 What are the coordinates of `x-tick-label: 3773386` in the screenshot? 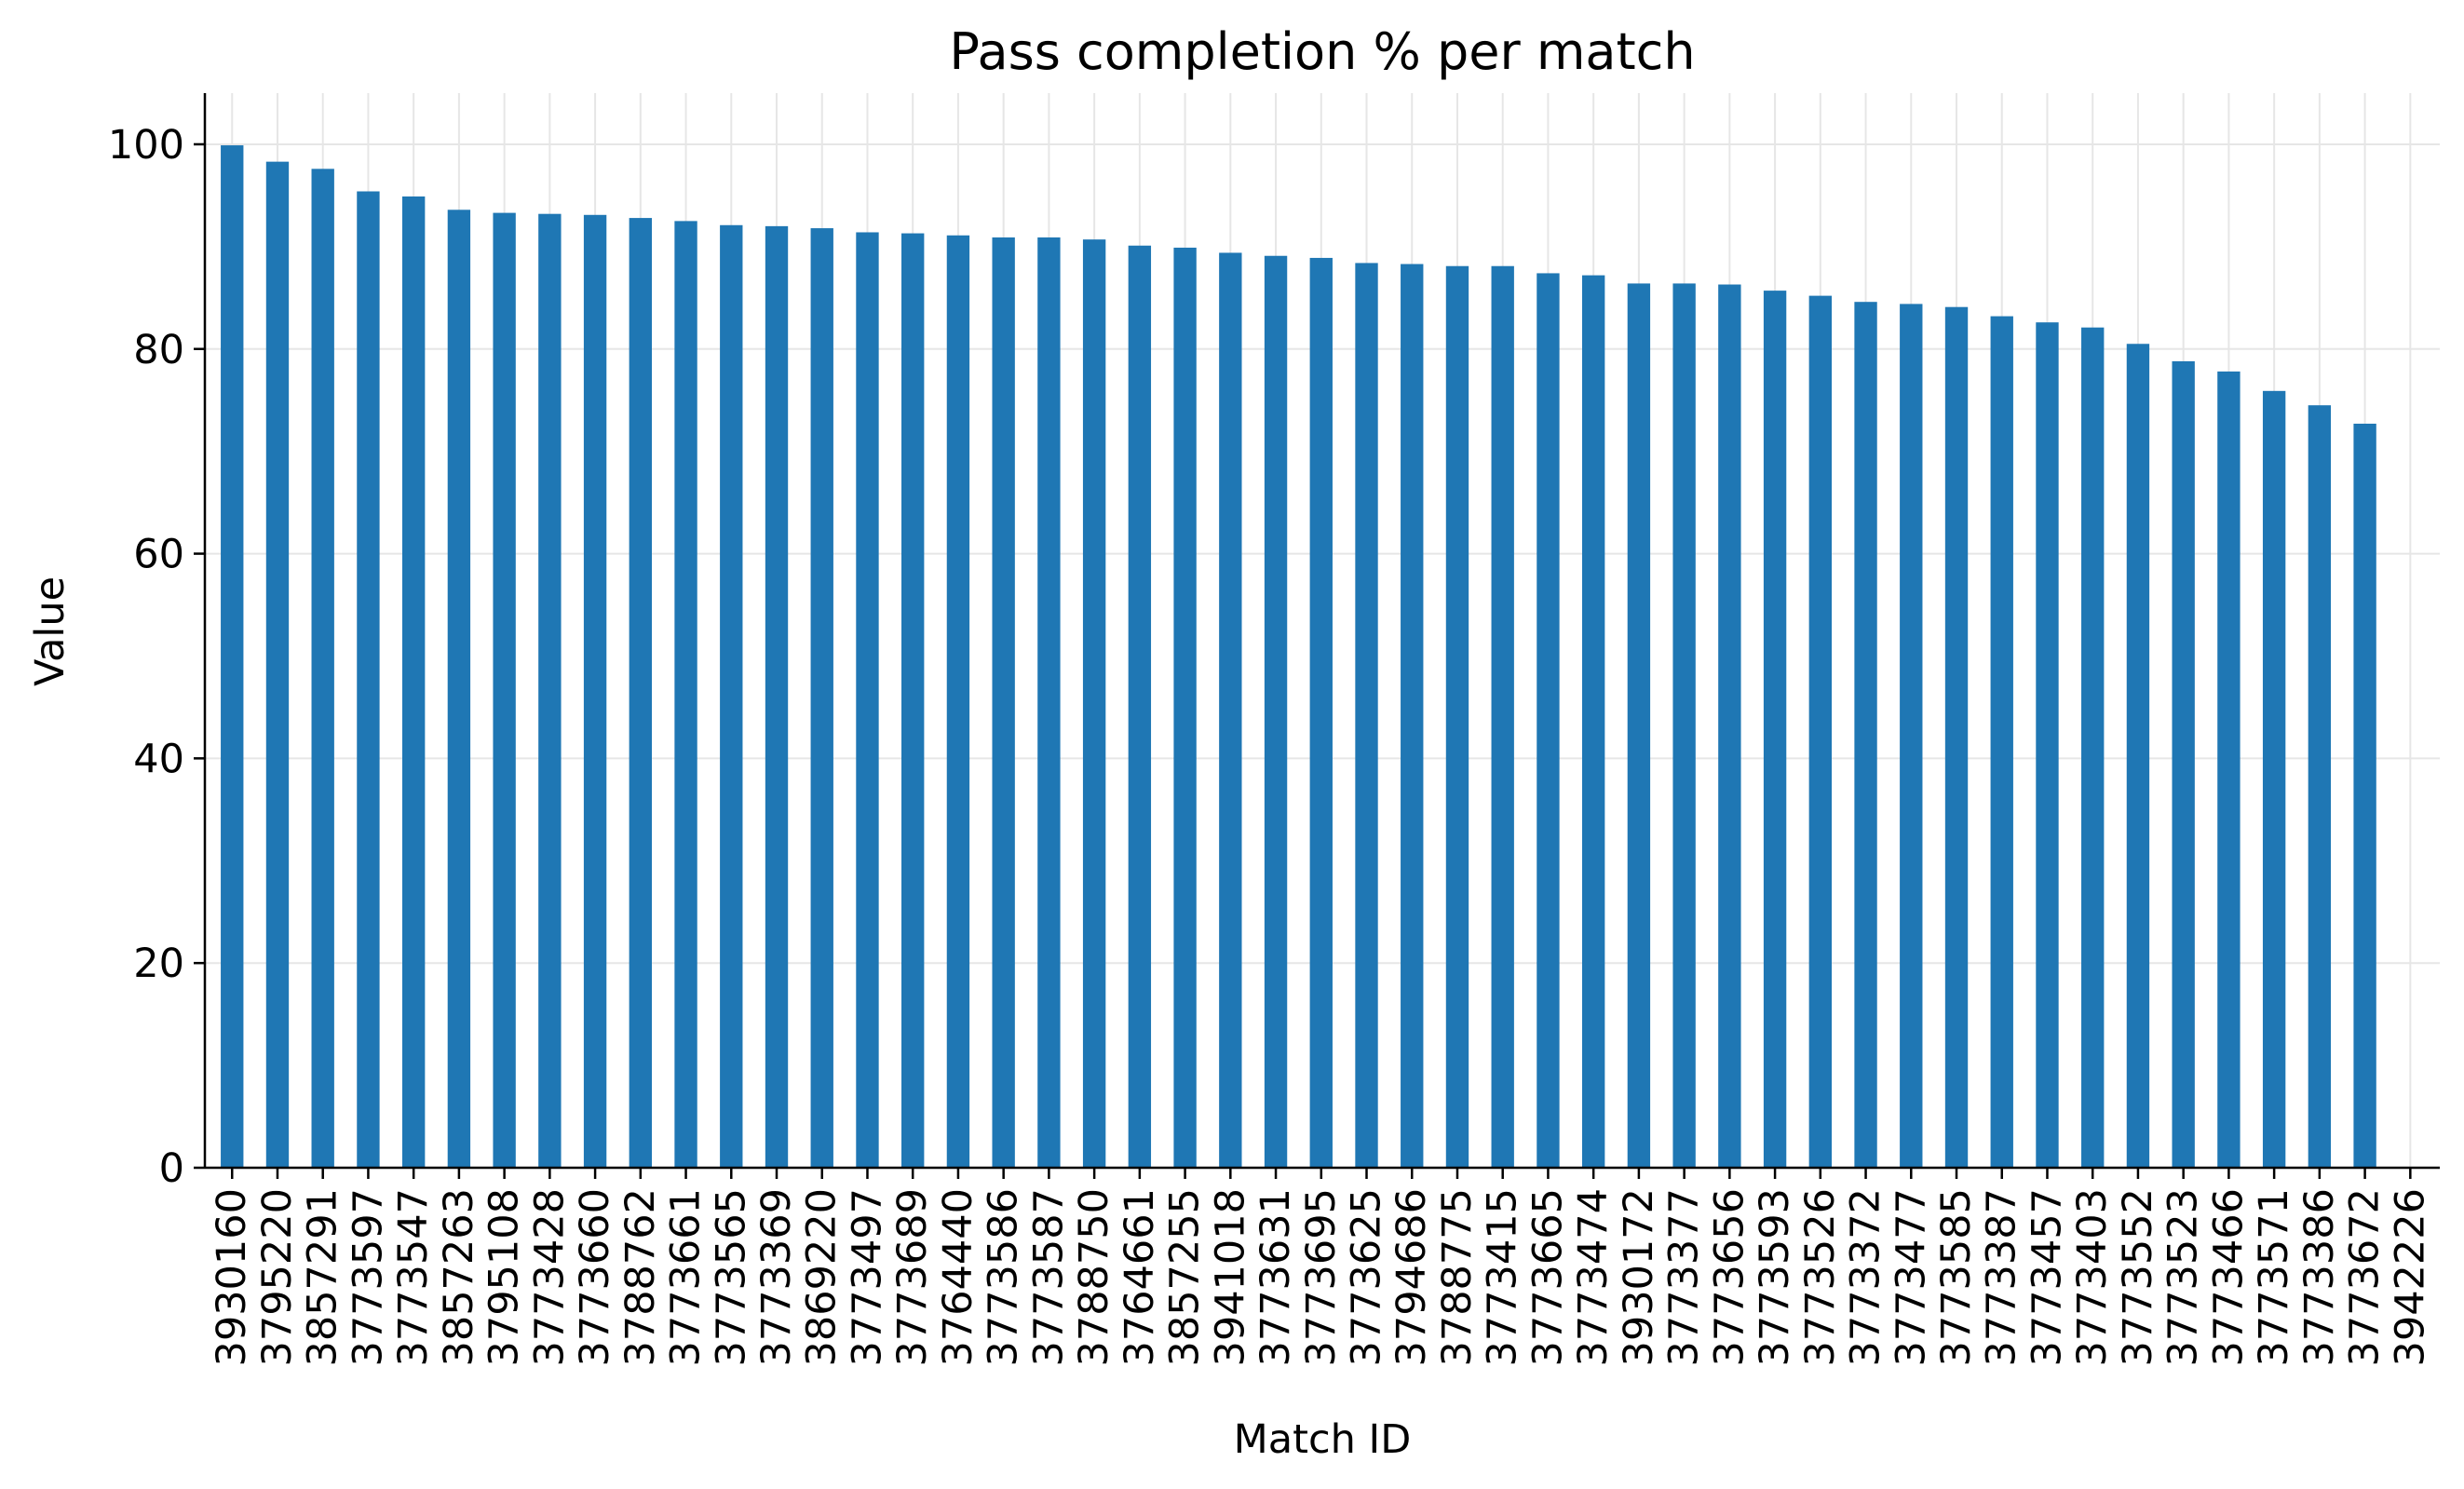 It's located at (2320, 1277).